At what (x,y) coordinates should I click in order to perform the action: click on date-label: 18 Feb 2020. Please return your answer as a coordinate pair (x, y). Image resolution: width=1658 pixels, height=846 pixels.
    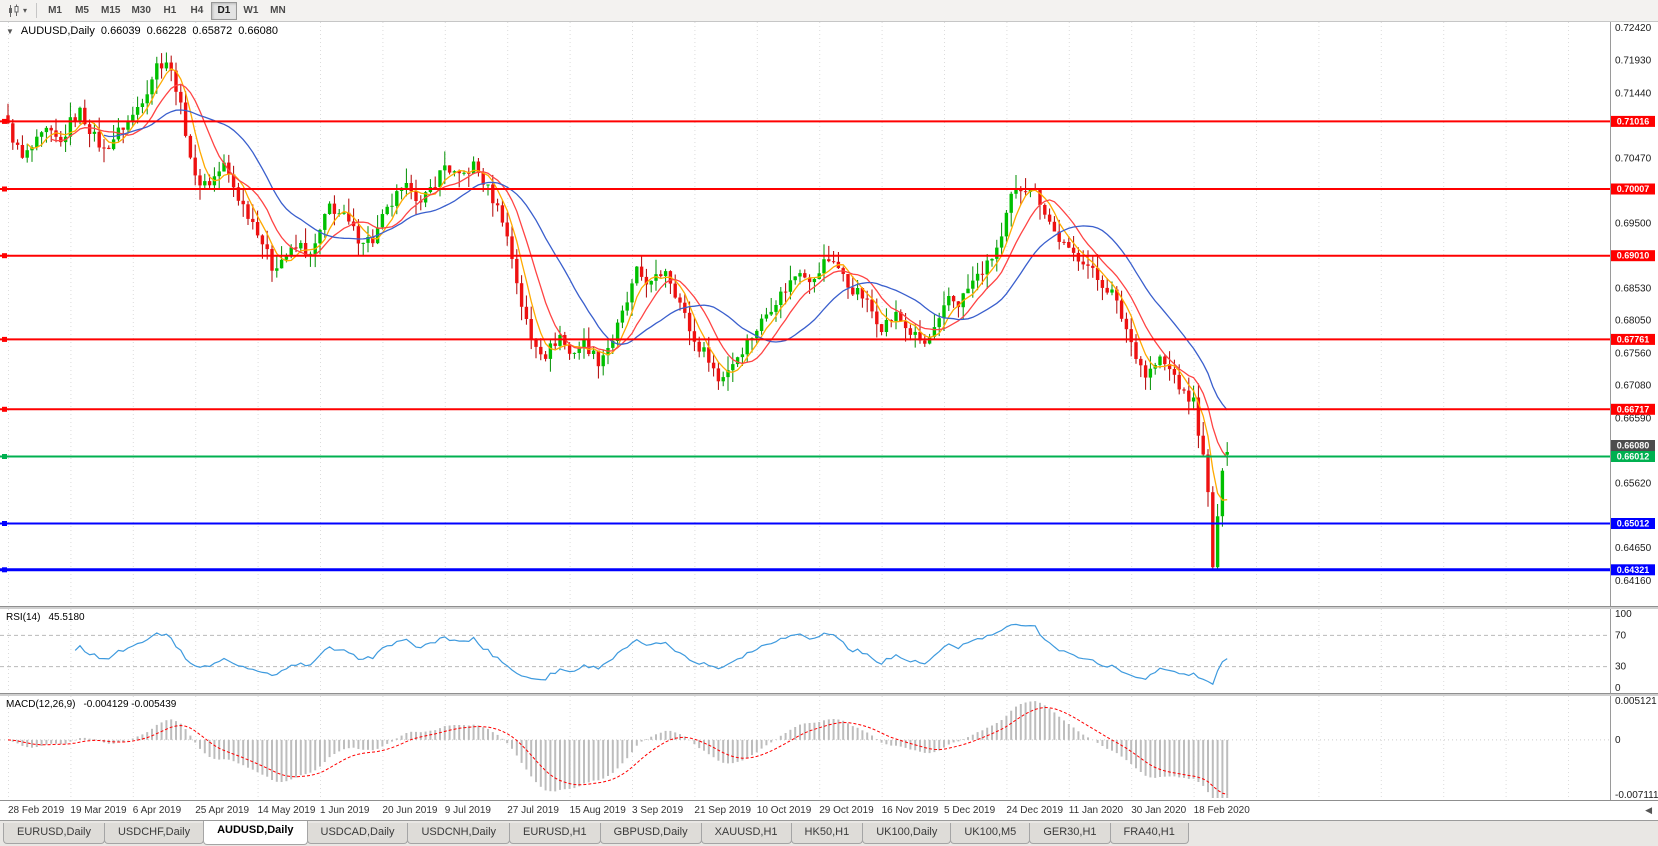
    Looking at the image, I should click on (1221, 810).